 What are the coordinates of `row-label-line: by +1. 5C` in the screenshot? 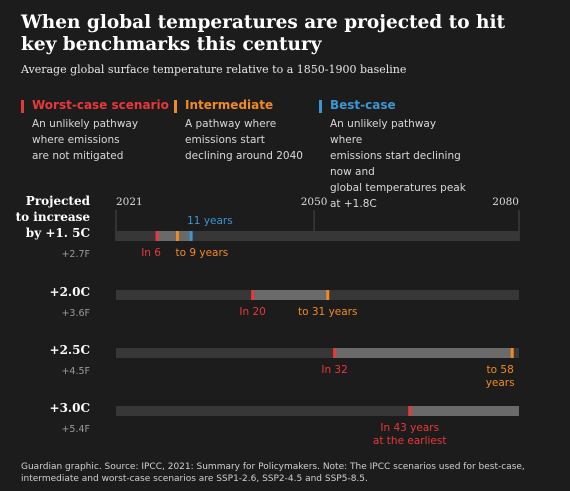 It's located at (58, 233).